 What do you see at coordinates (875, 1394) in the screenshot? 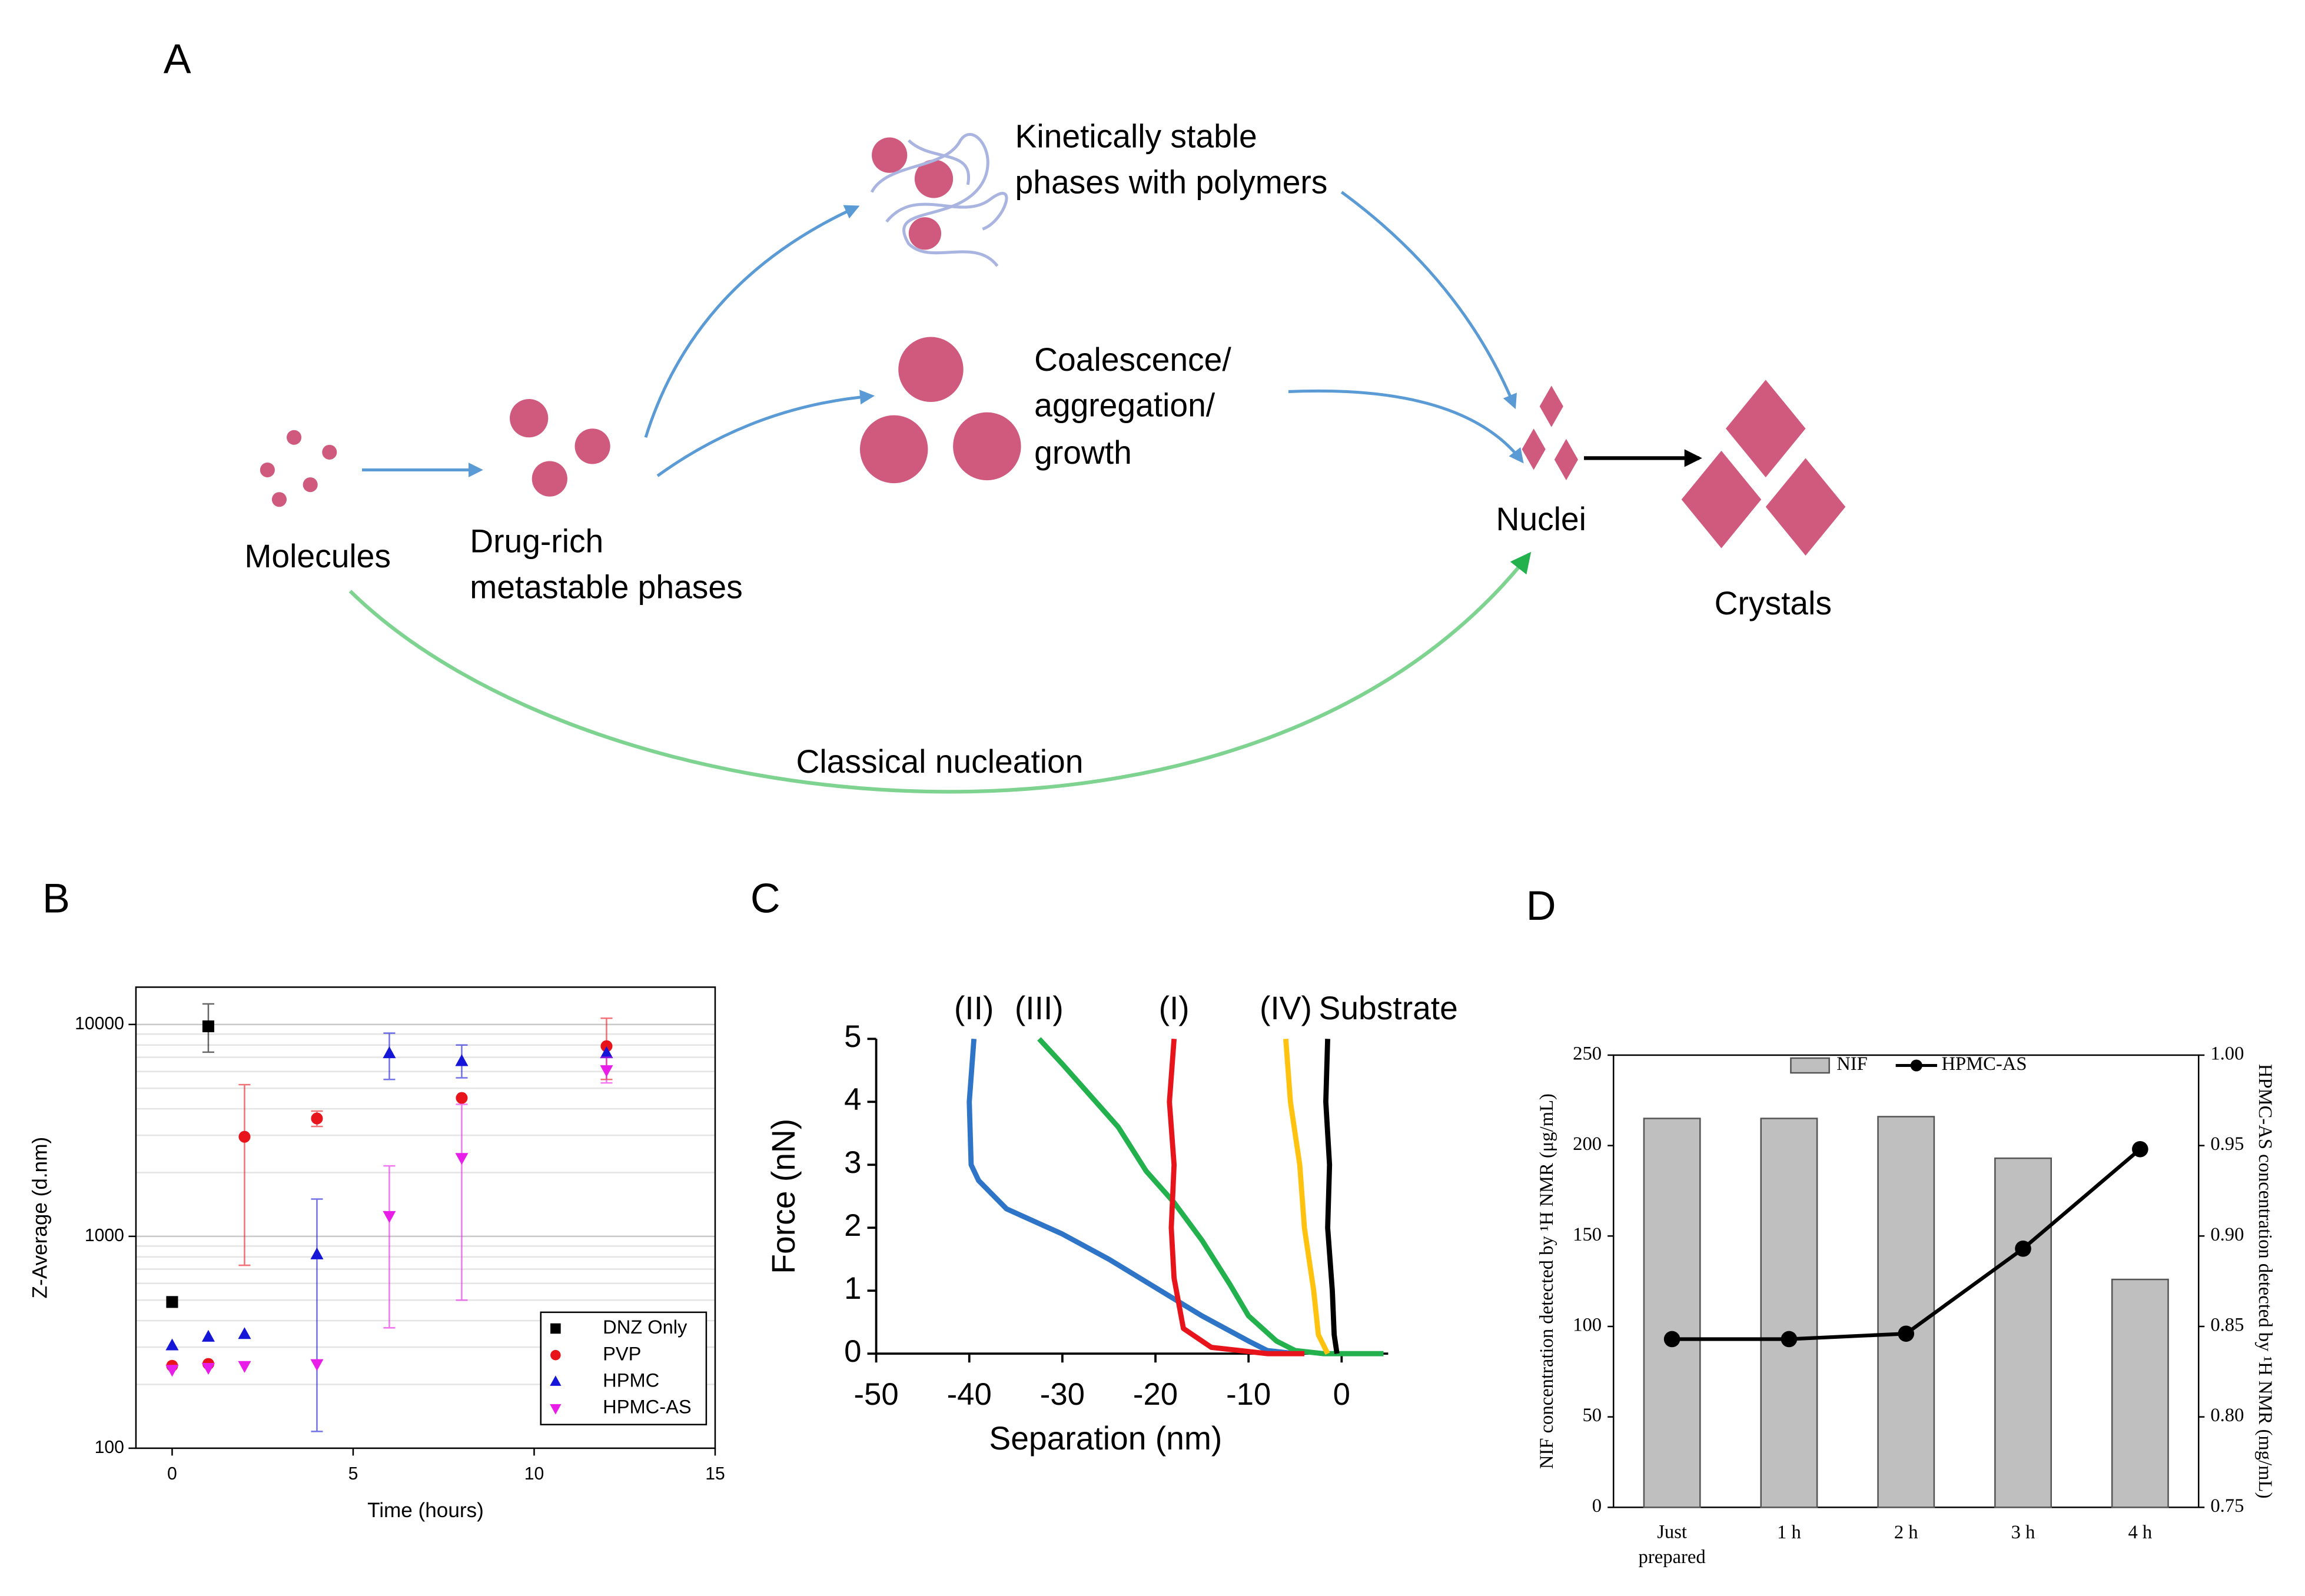
I see `x-tick-label: -50` at bounding box center [875, 1394].